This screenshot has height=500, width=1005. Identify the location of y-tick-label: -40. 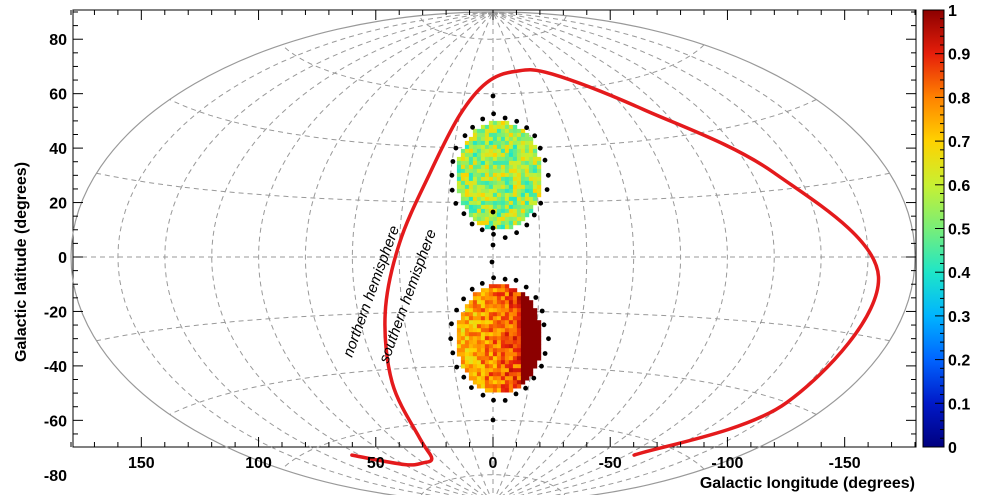
(55, 367).